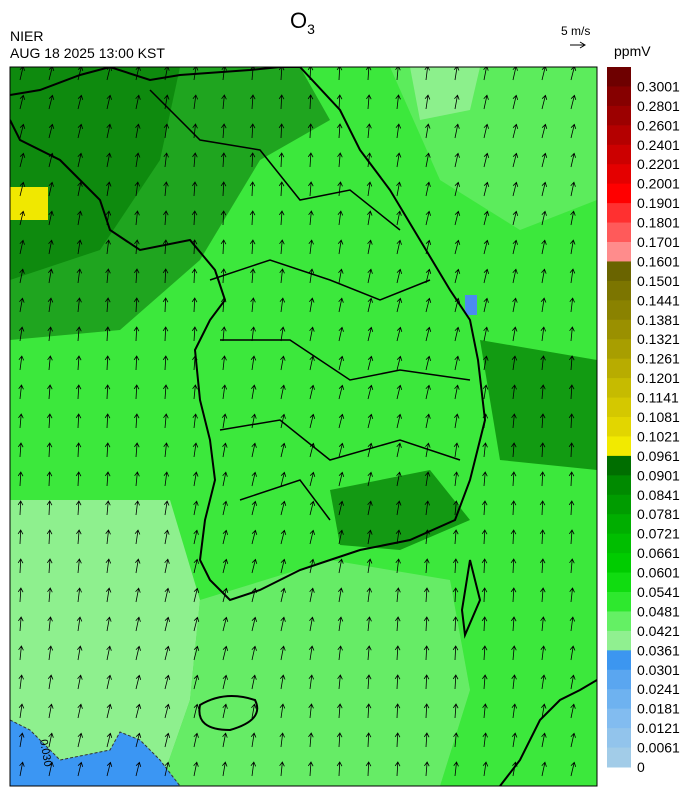 The height and width of the screenshot is (803, 692). What do you see at coordinates (658, 242) in the screenshot?
I see `colorbar-label: 0.1701` at bounding box center [658, 242].